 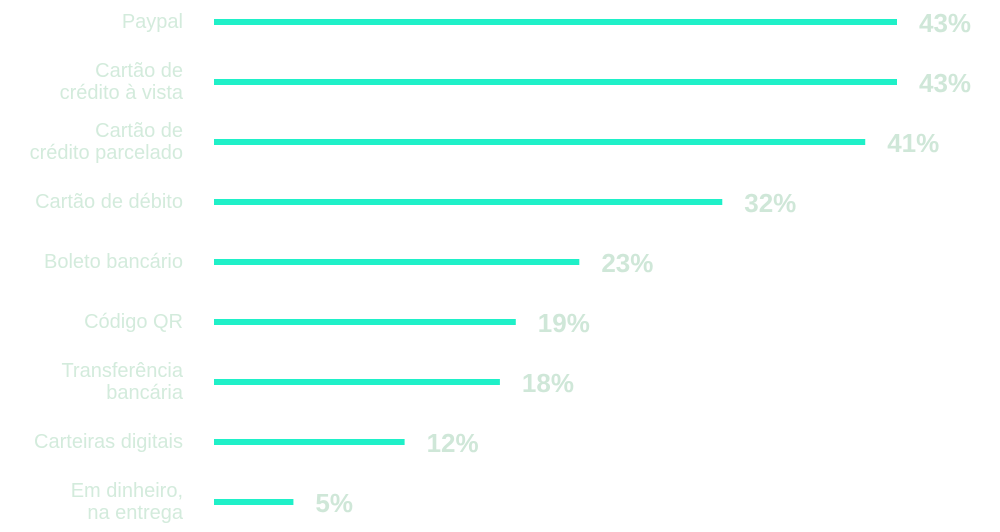 I want to click on category-label: Carteiras digitais, so click(x=108, y=442).